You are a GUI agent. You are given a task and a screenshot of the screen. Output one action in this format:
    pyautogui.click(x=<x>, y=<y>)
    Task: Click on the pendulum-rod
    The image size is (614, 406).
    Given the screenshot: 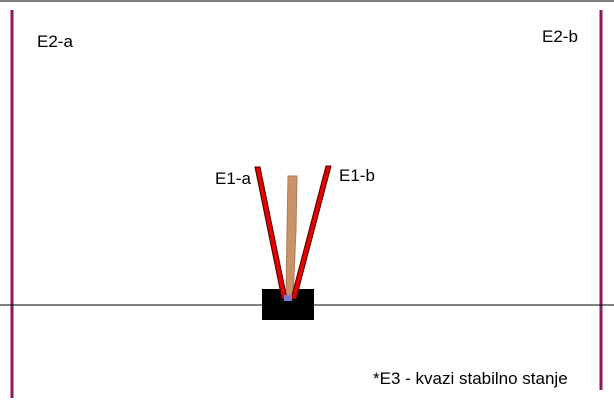 What is the action you would take?
    pyautogui.click(x=291, y=237)
    